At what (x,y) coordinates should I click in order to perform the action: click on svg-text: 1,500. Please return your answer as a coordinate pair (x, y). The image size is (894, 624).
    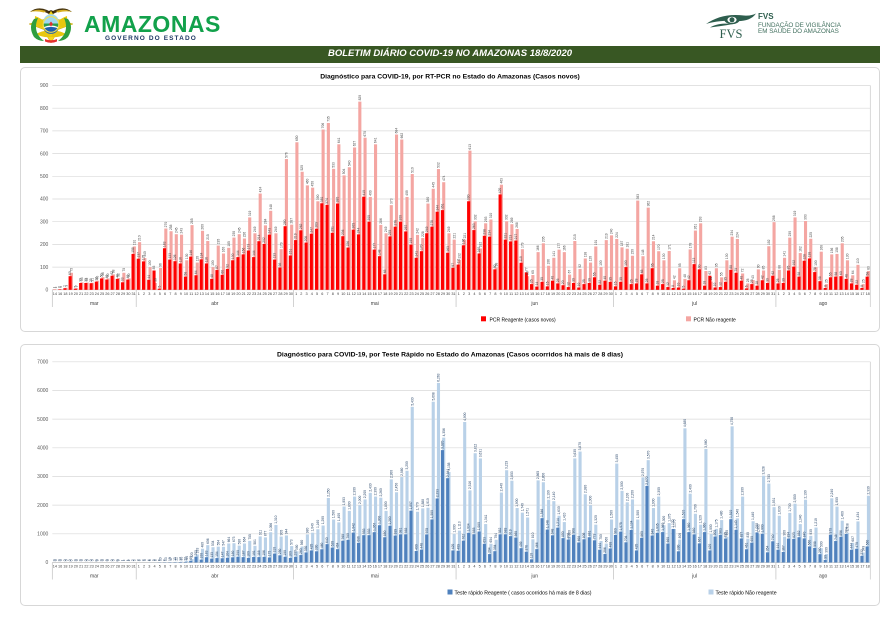
    Looking at the image, I should click on (638, 514).